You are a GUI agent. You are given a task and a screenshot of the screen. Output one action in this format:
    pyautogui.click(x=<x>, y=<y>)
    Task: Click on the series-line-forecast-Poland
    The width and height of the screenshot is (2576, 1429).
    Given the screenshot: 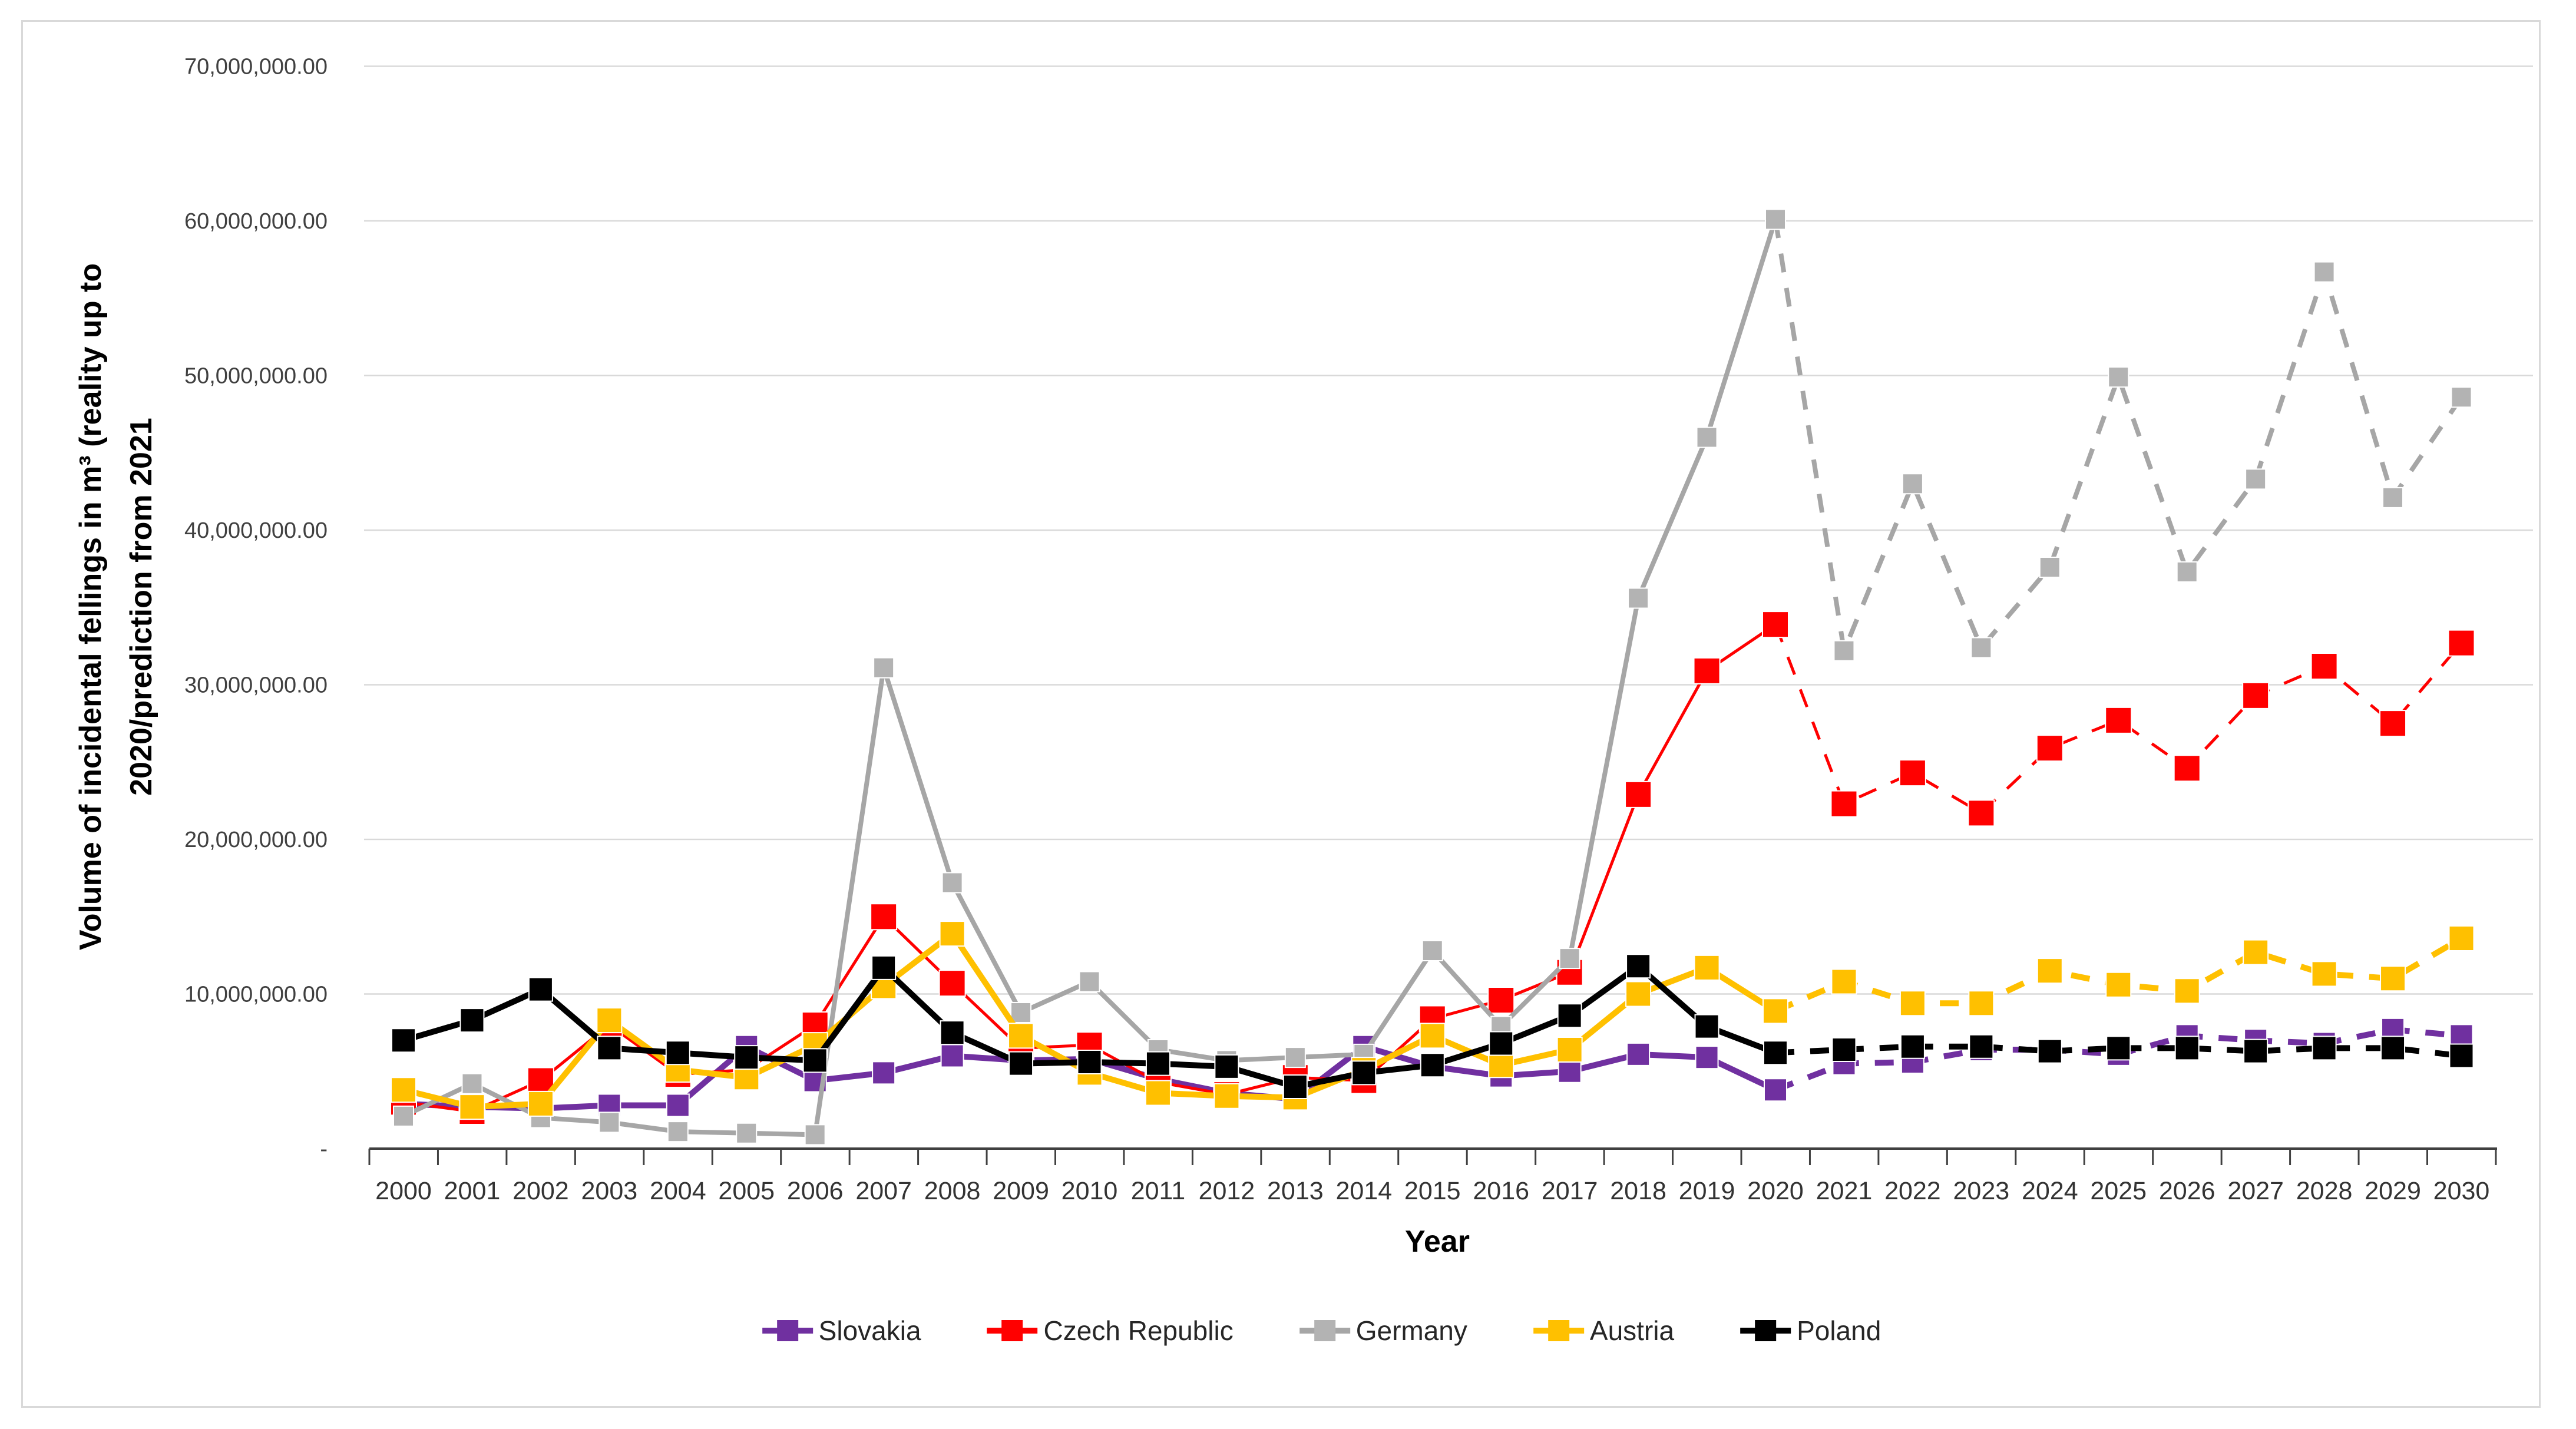 What is the action you would take?
    pyautogui.click(x=2118, y=1051)
    